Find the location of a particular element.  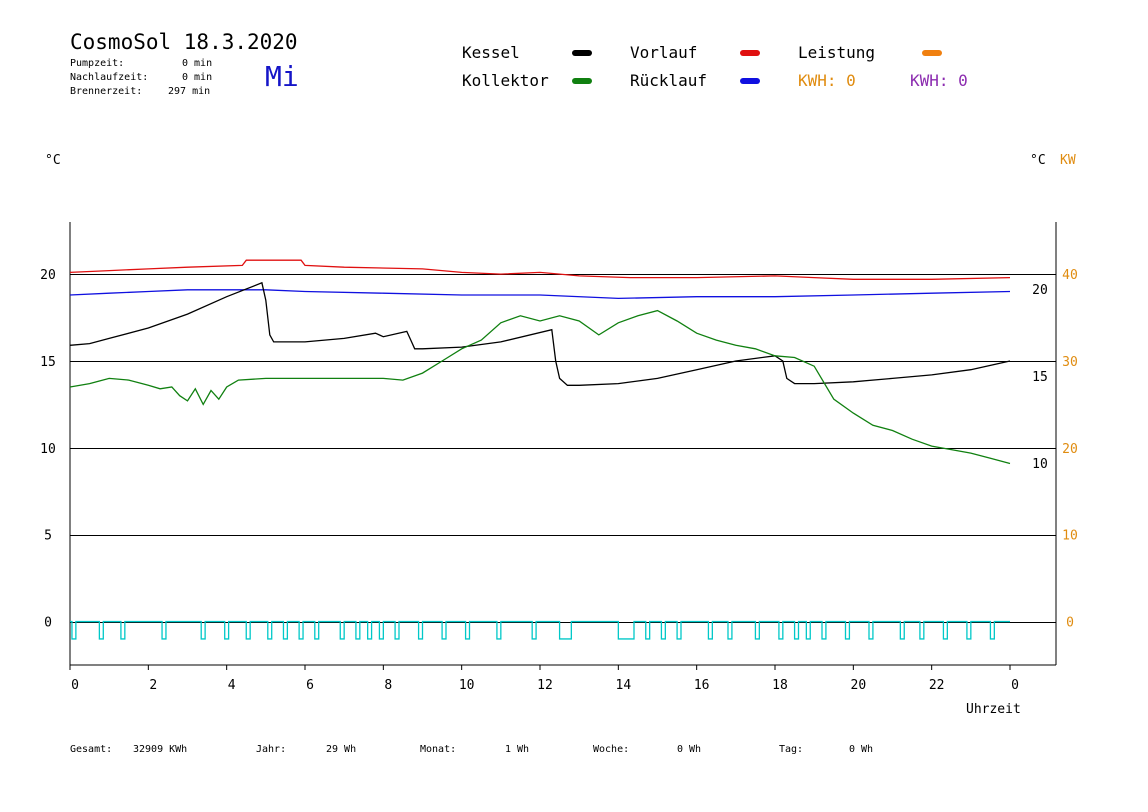

legend-kessel-label: Kessel is located at coordinates (491, 52).